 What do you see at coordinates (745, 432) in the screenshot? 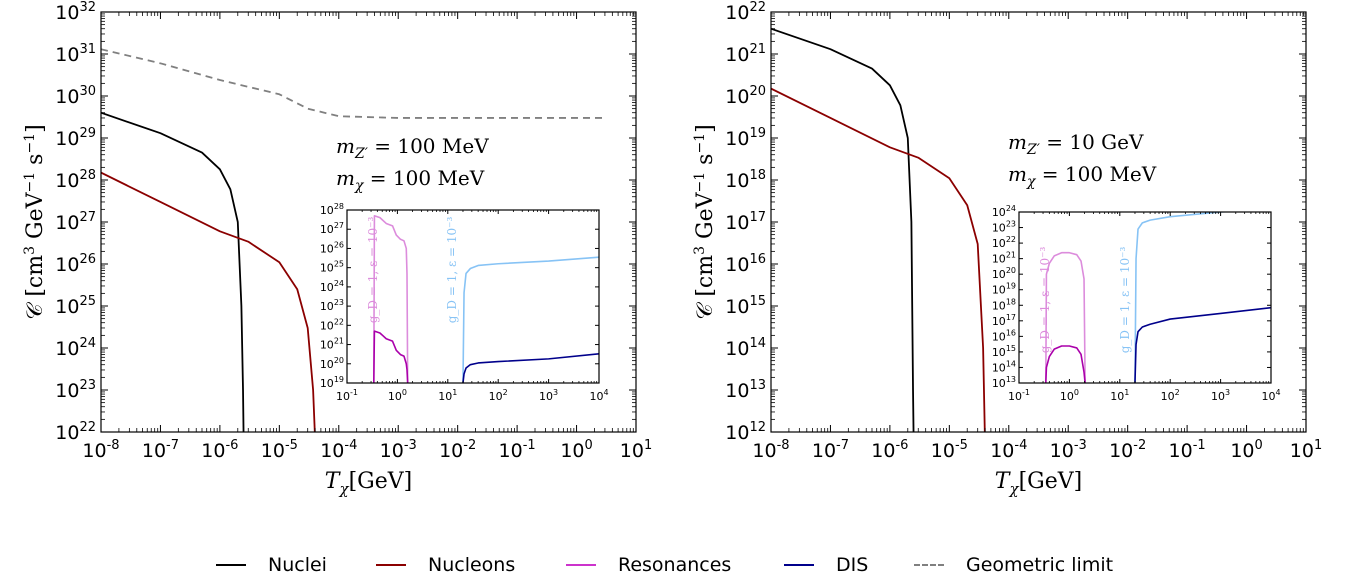
I see `y-tick-label: 1012` at bounding box center [745, 432].